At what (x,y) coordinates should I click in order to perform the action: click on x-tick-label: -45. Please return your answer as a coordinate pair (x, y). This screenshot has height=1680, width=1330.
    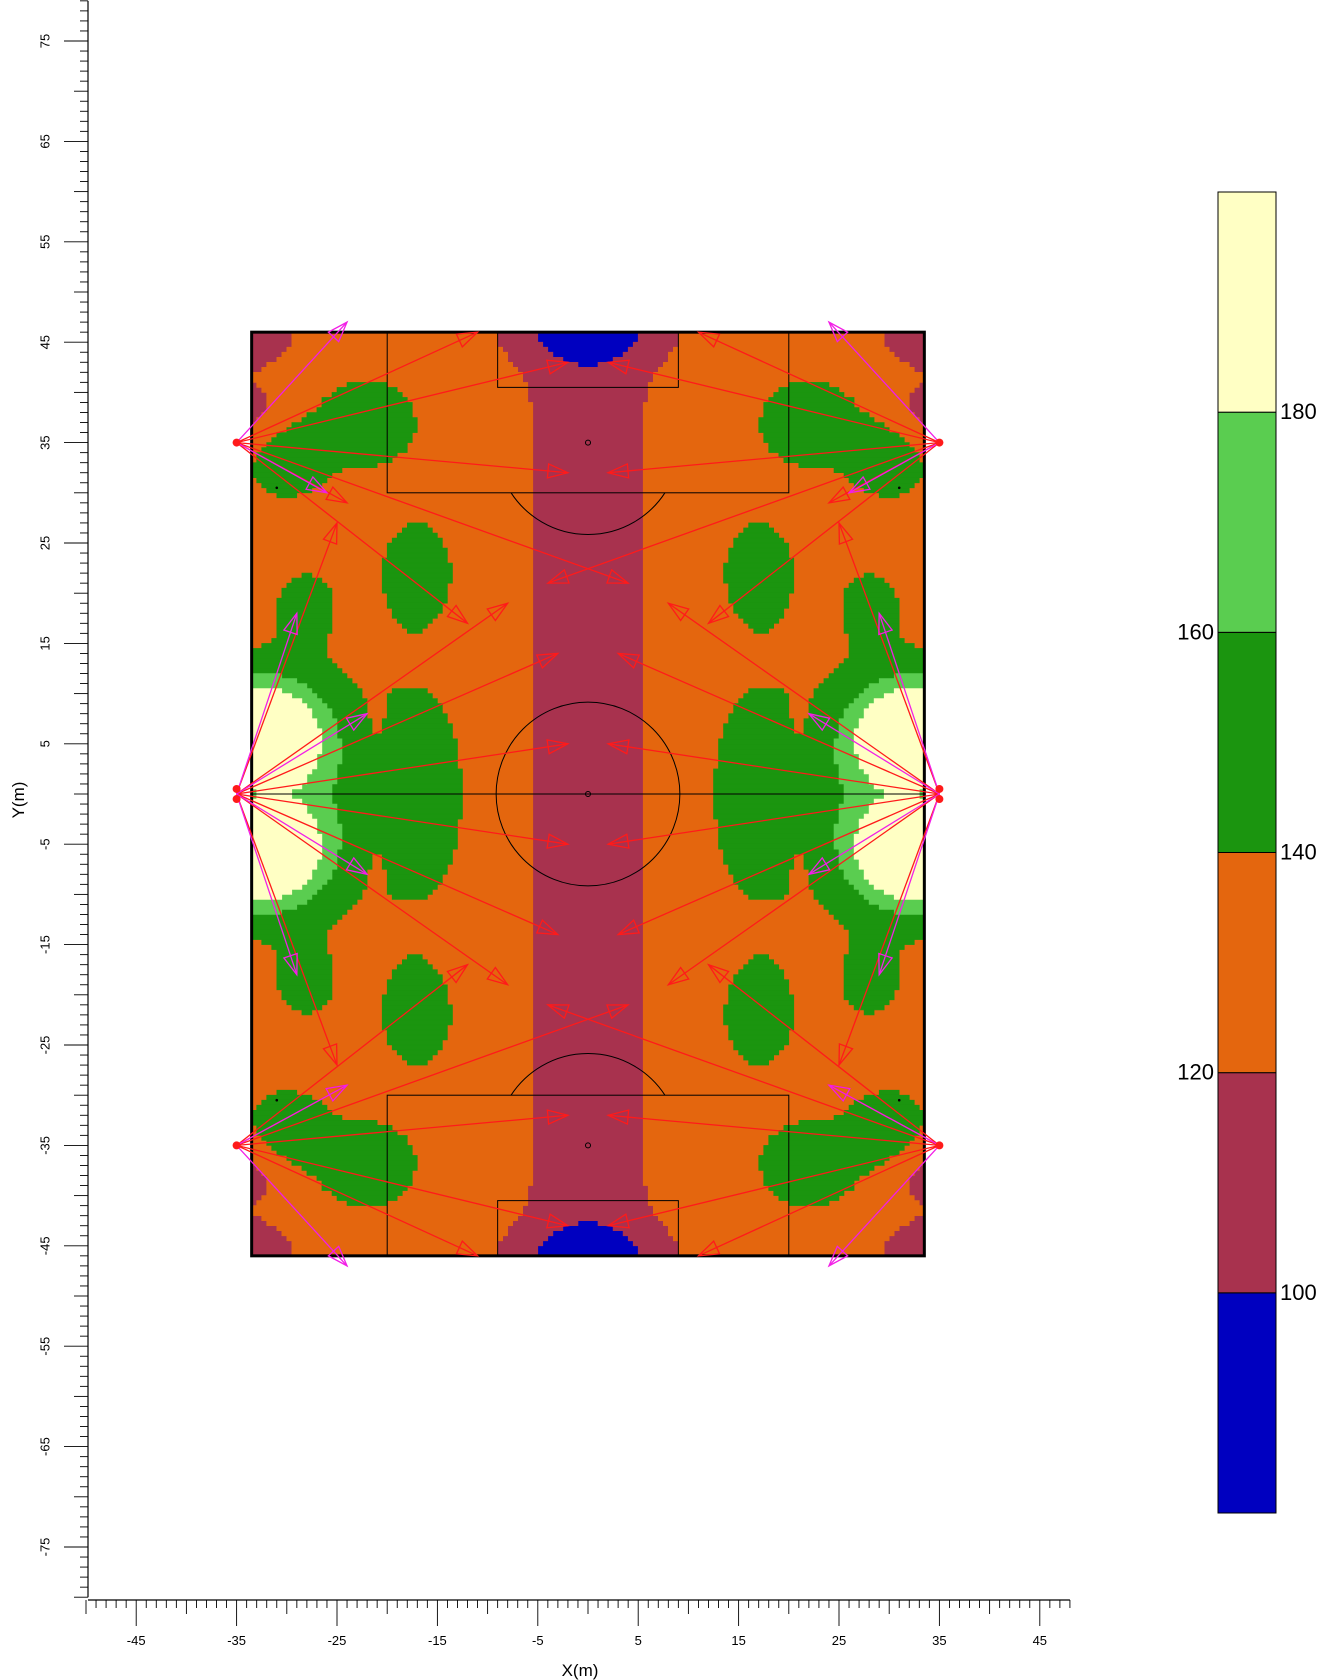
    Looking at the image, I should click on (136, 1640).